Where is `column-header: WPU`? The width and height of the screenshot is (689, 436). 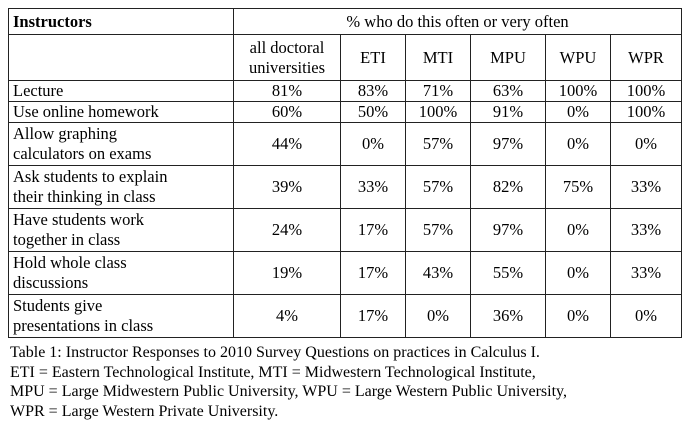 column-header: WPU is located at coordinates (578, 57).